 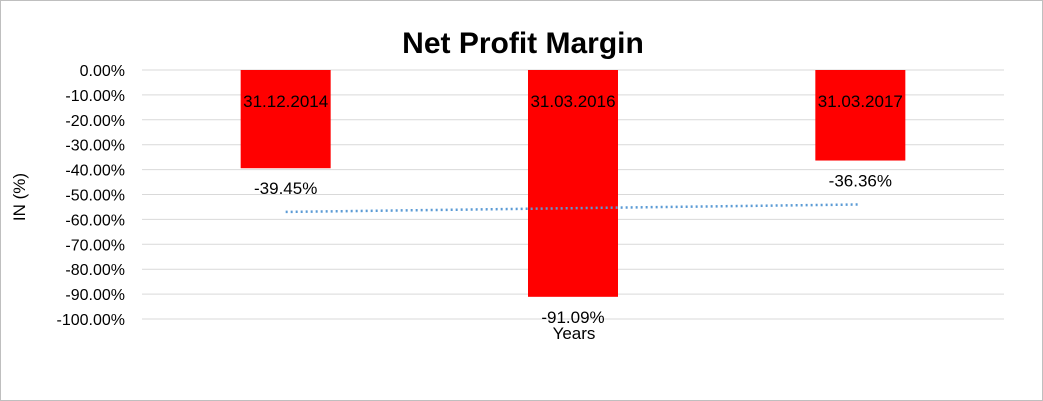 I want to click on y-tick-label: -60.00%, so click(x=95, y=220).